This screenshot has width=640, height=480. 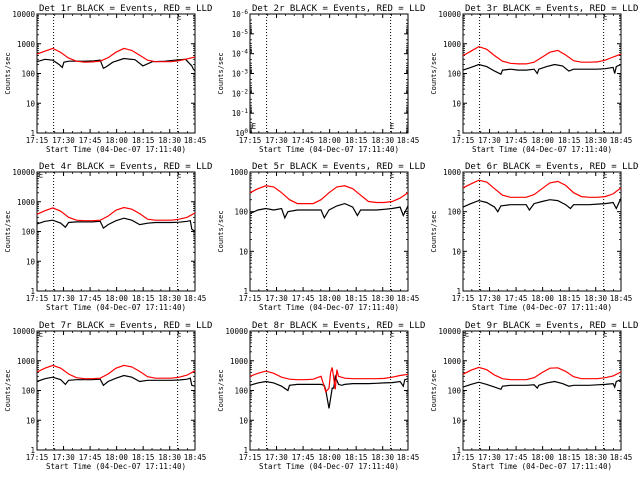 What do you see at coordinates (125, 9) in the screenshot?
I see `chart-title: Det 1r BLACK = Events, RED = LLD` at bounding box center [125, 9].